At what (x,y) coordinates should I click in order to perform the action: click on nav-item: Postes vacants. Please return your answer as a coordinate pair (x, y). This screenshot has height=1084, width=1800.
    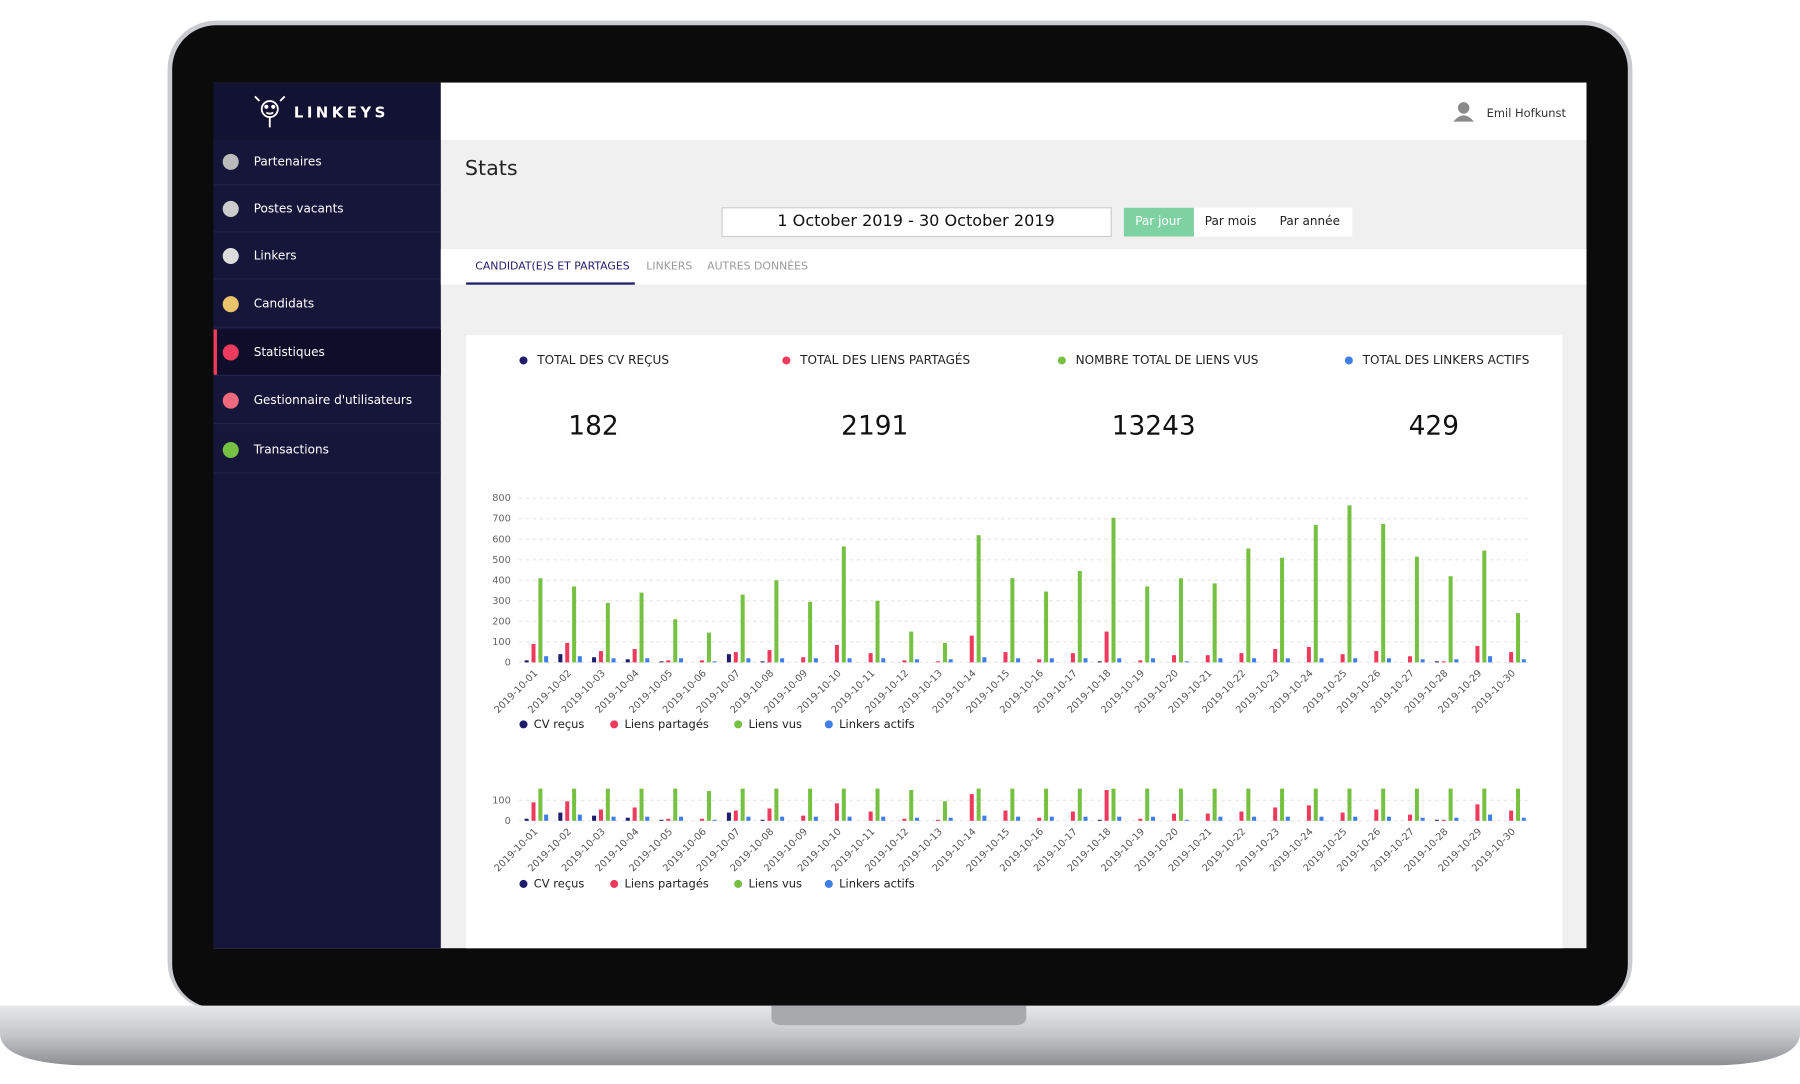
    Looking at the image, I should click on (299, 208).